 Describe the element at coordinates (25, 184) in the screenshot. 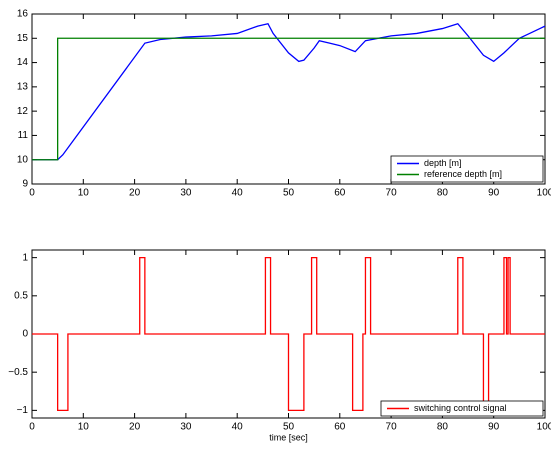

I see `y-tick-label: 9` at that location.